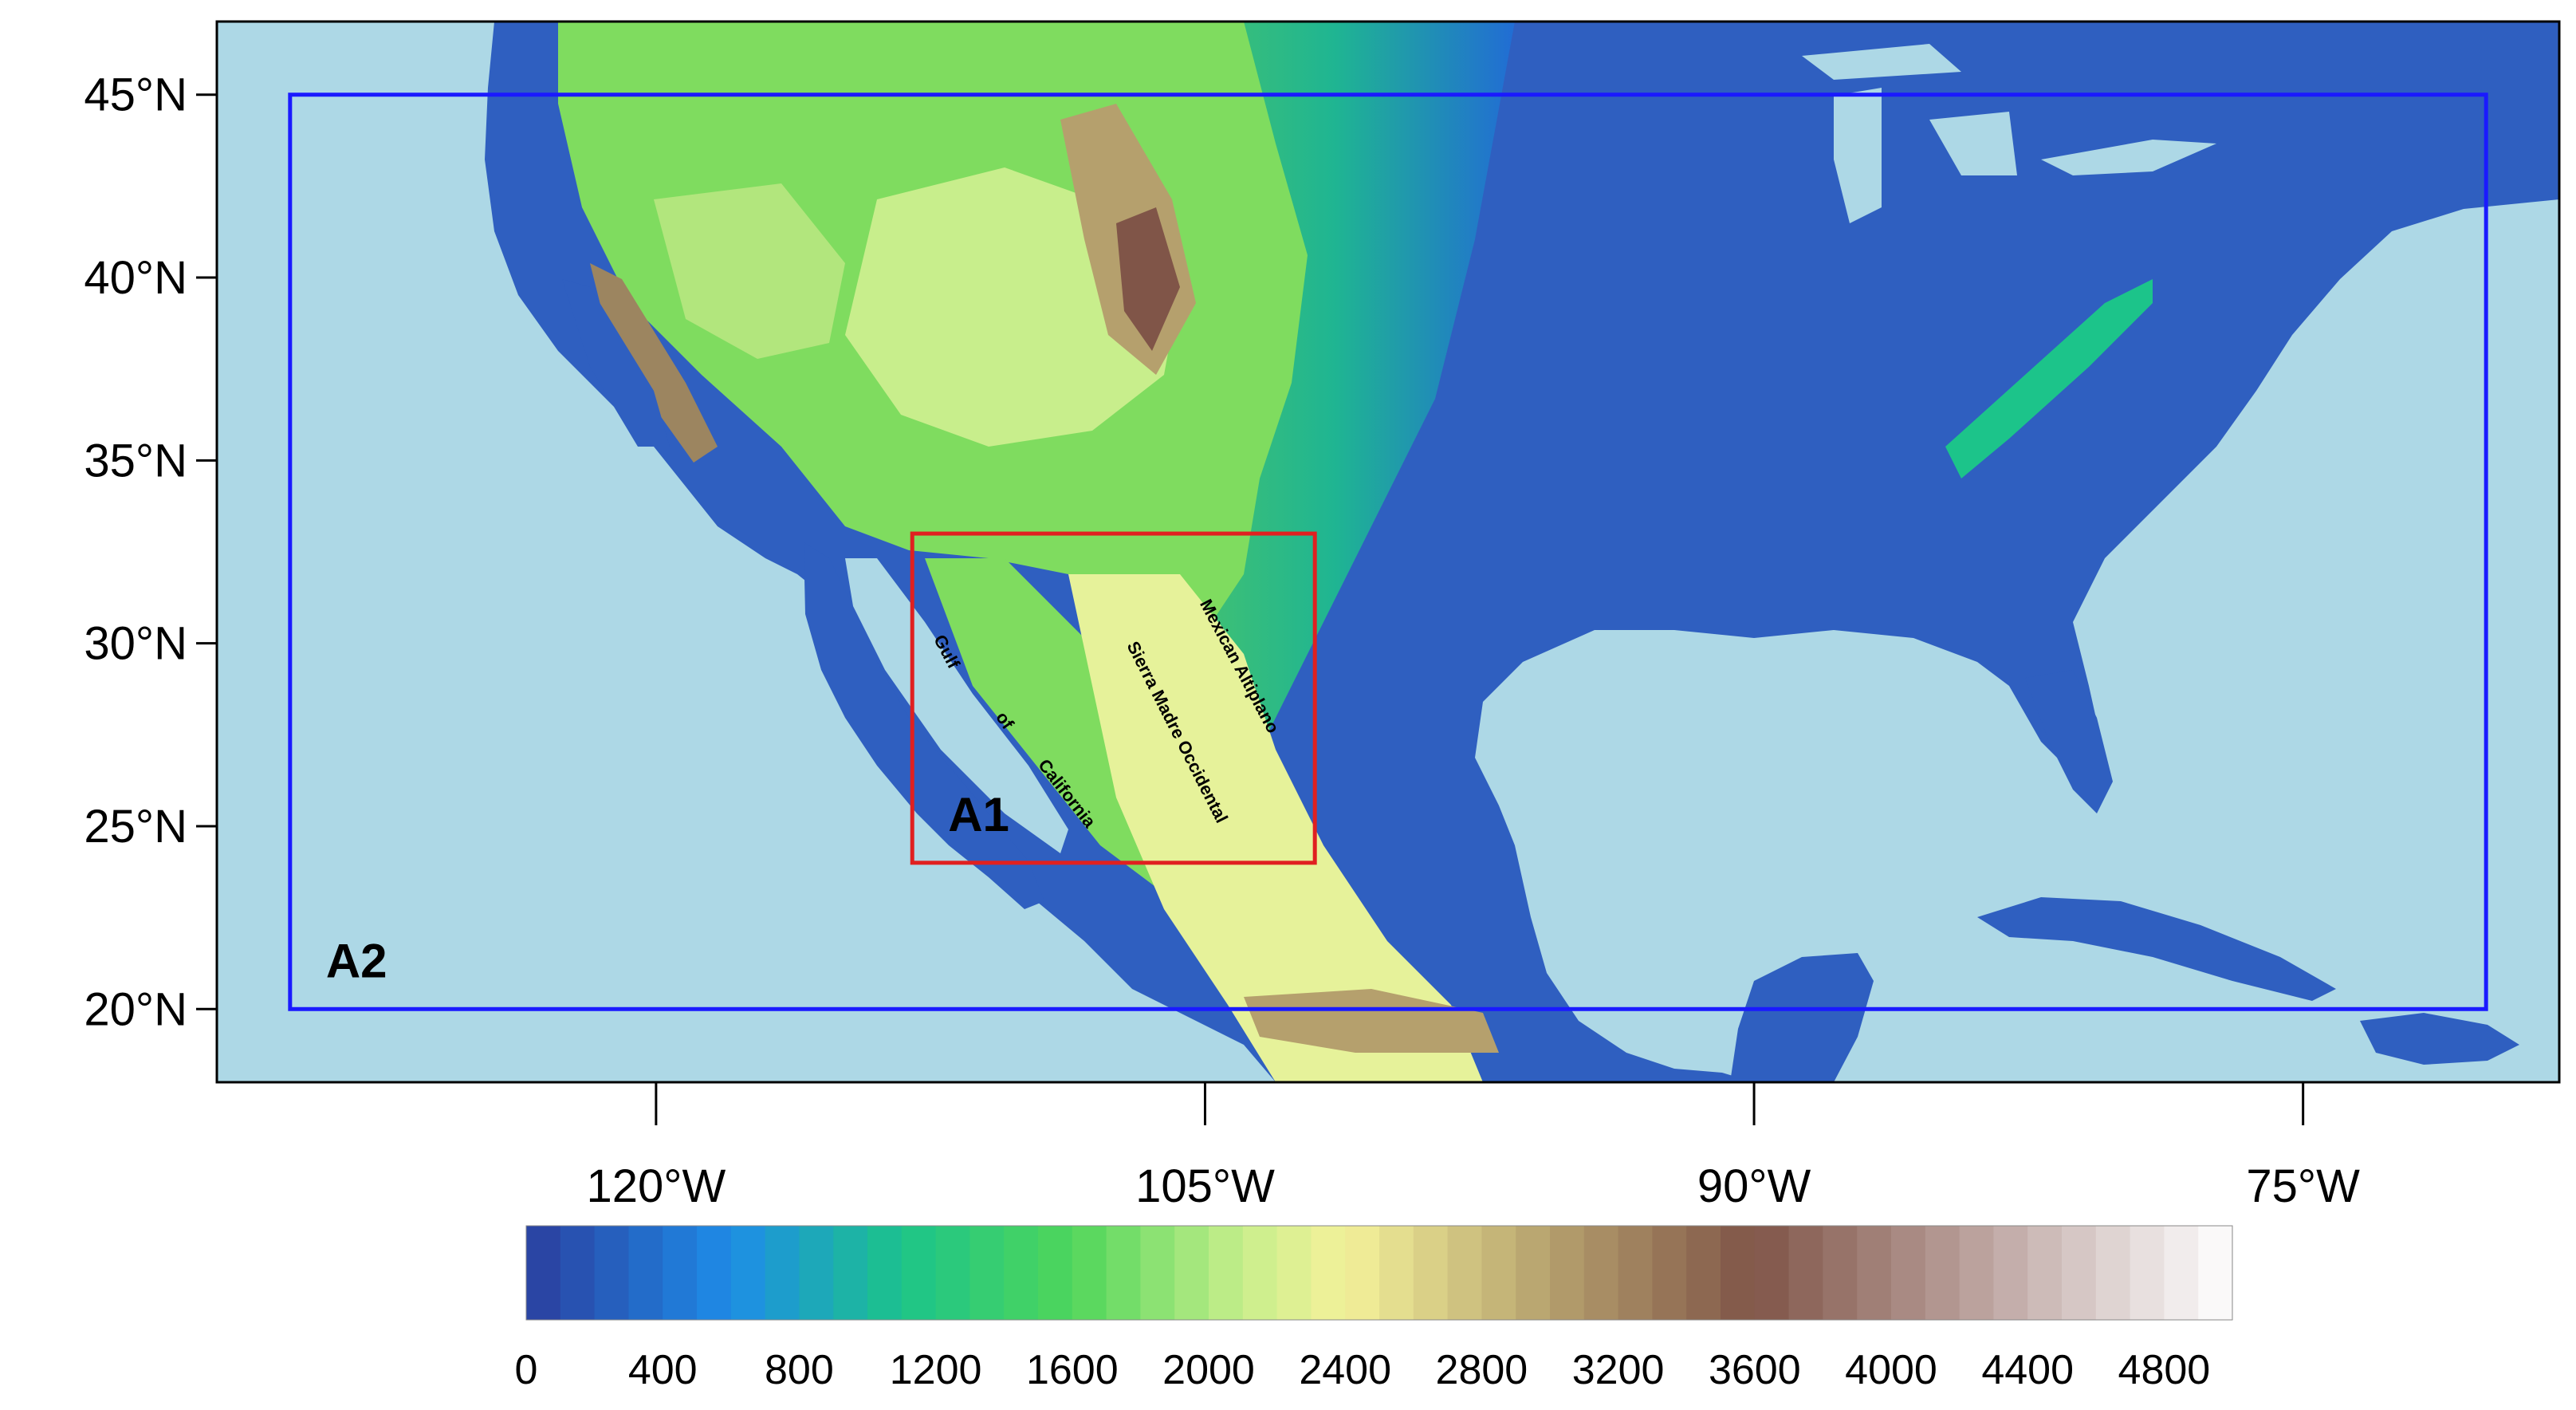 The width and height of the screenshot is (2576, 1410). I want to click on colorbar-tick-label: 2400, so click(1345, 1370).